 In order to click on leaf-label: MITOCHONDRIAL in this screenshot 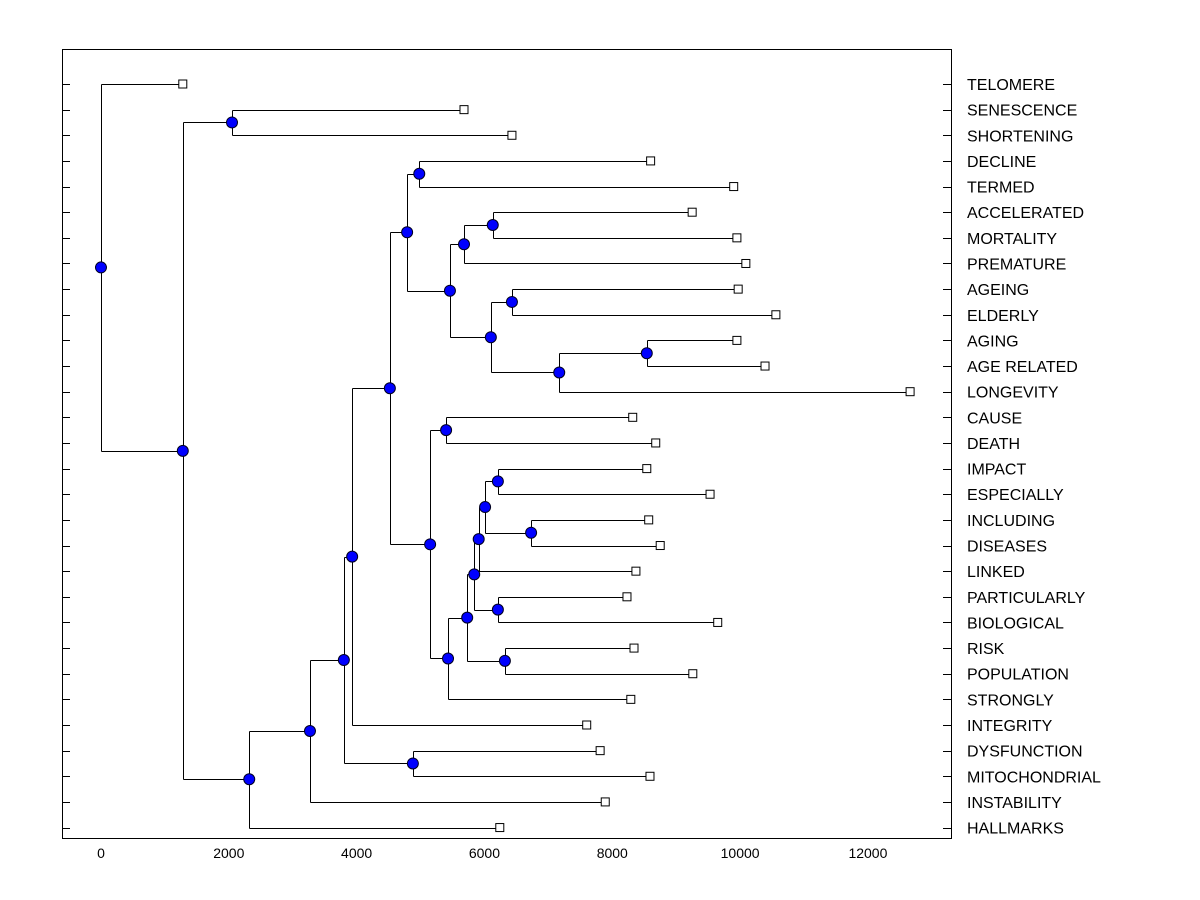, I will do `click(1034, 777)`.